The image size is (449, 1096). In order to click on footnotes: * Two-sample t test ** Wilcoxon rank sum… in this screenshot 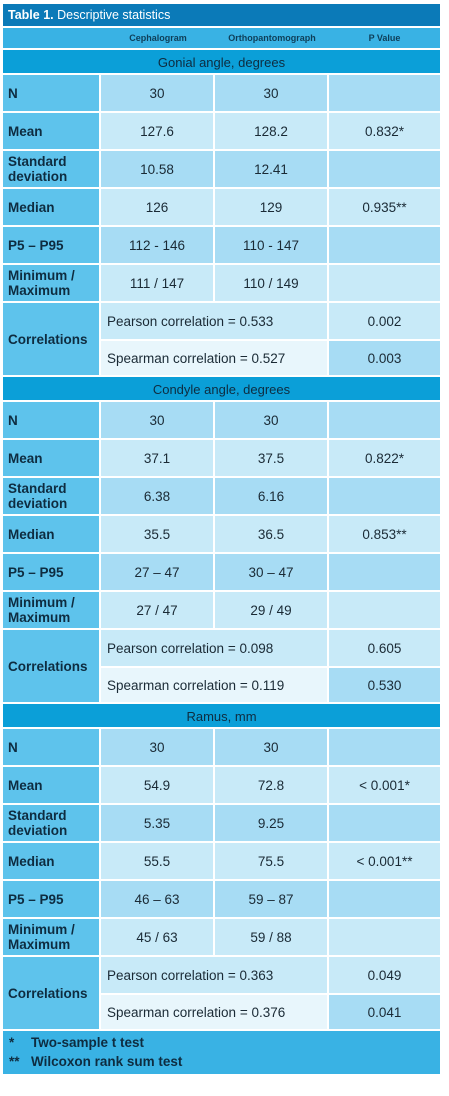, I will do `click(221, 1051)`.